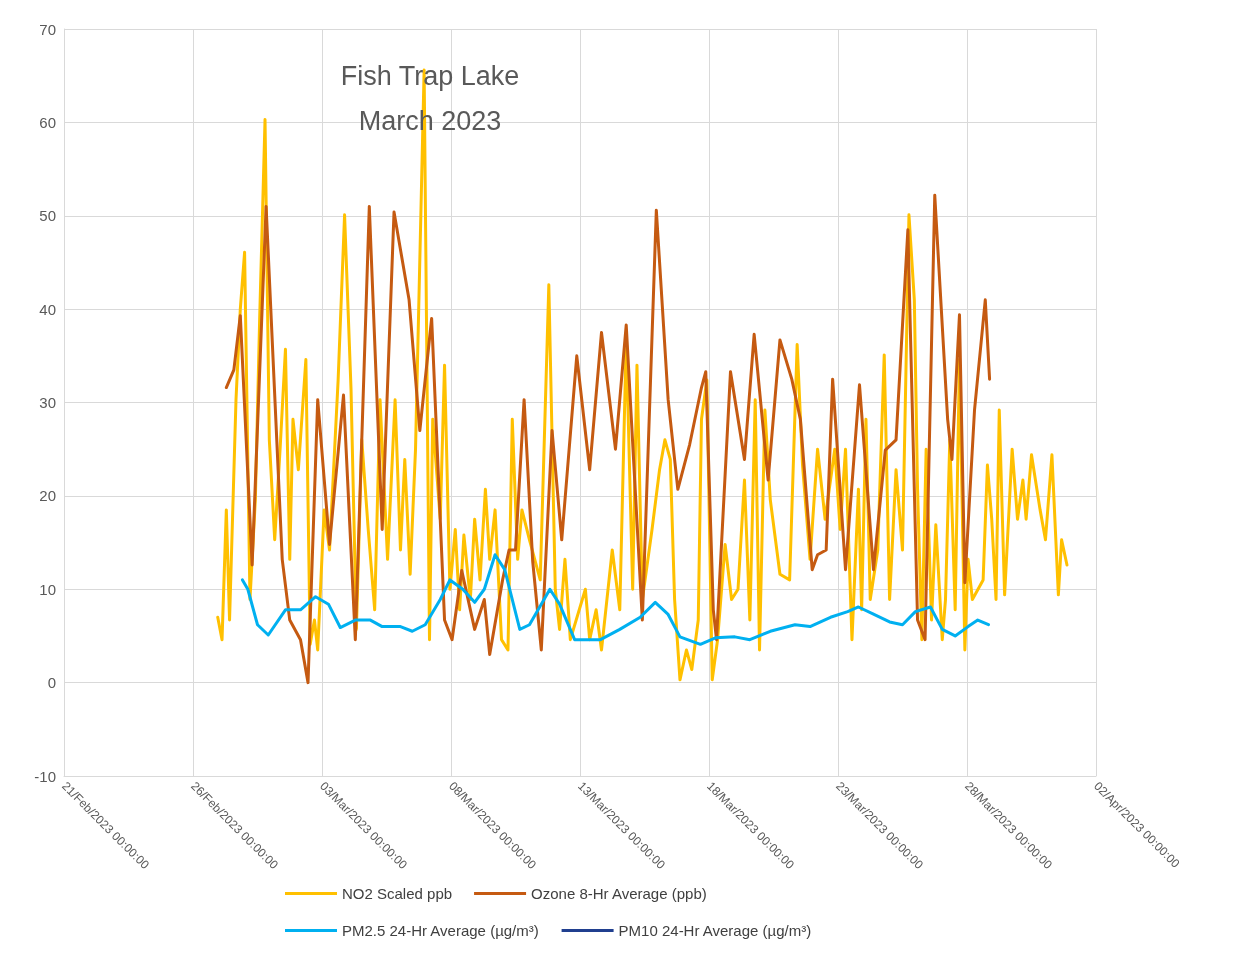  I want to click on y-tick-label: 60, so click(47, 122).